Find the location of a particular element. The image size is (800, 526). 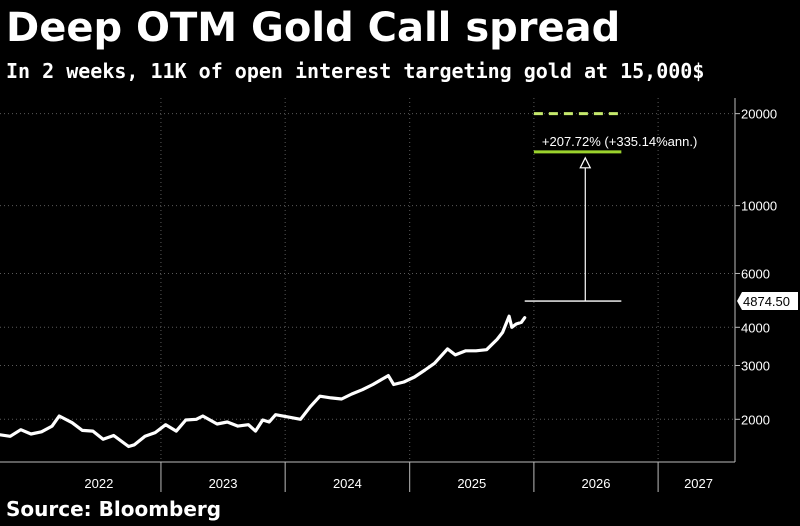

y-tick-label: 4000 is located at coordinates (755, 327).